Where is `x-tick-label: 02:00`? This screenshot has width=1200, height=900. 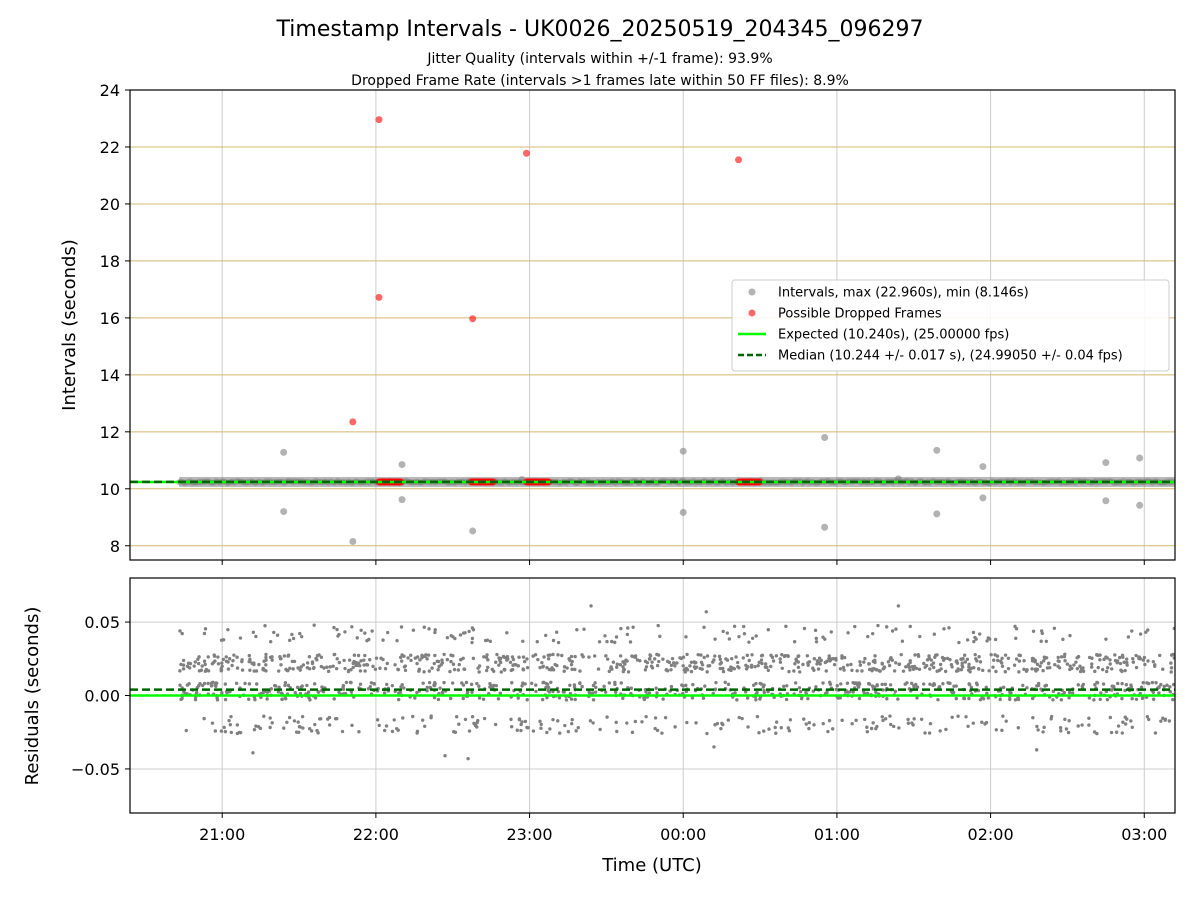
x-tick-label: 02:00 is located at coordinates (991, 834).